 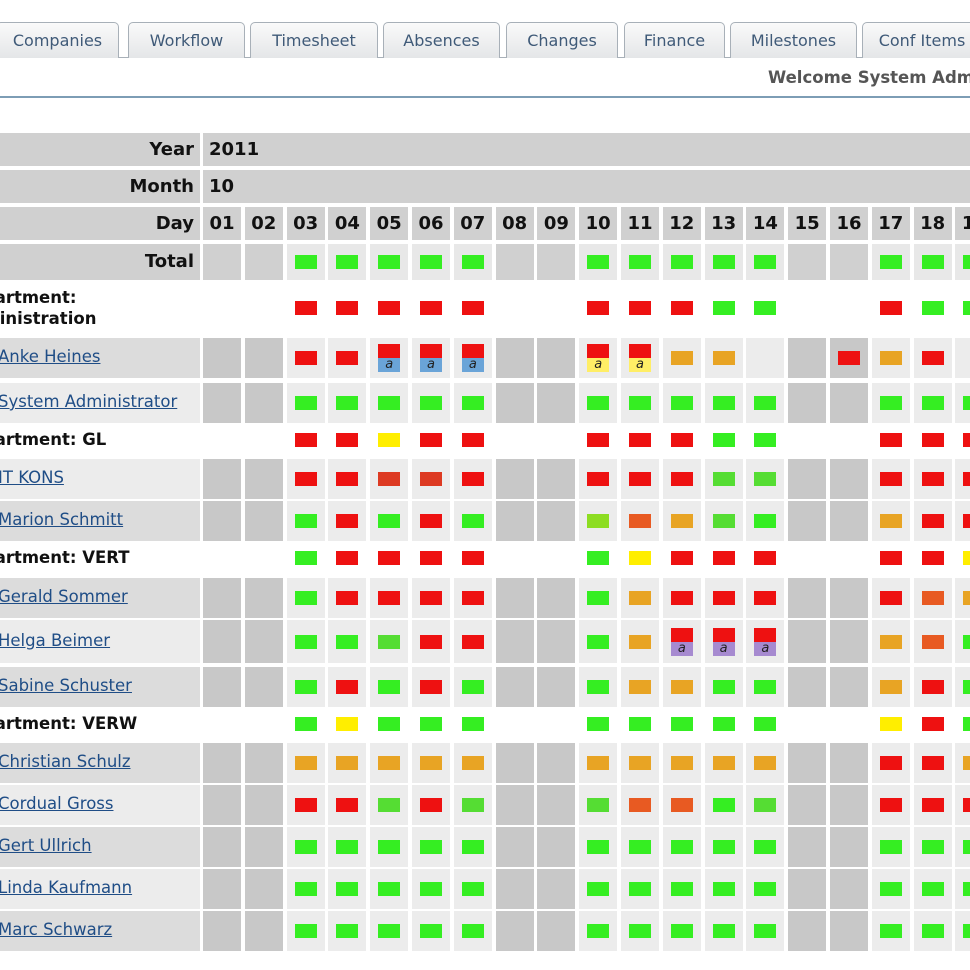 I want to click on person-link: Gert Ullrich, so click(x=46, y=845).